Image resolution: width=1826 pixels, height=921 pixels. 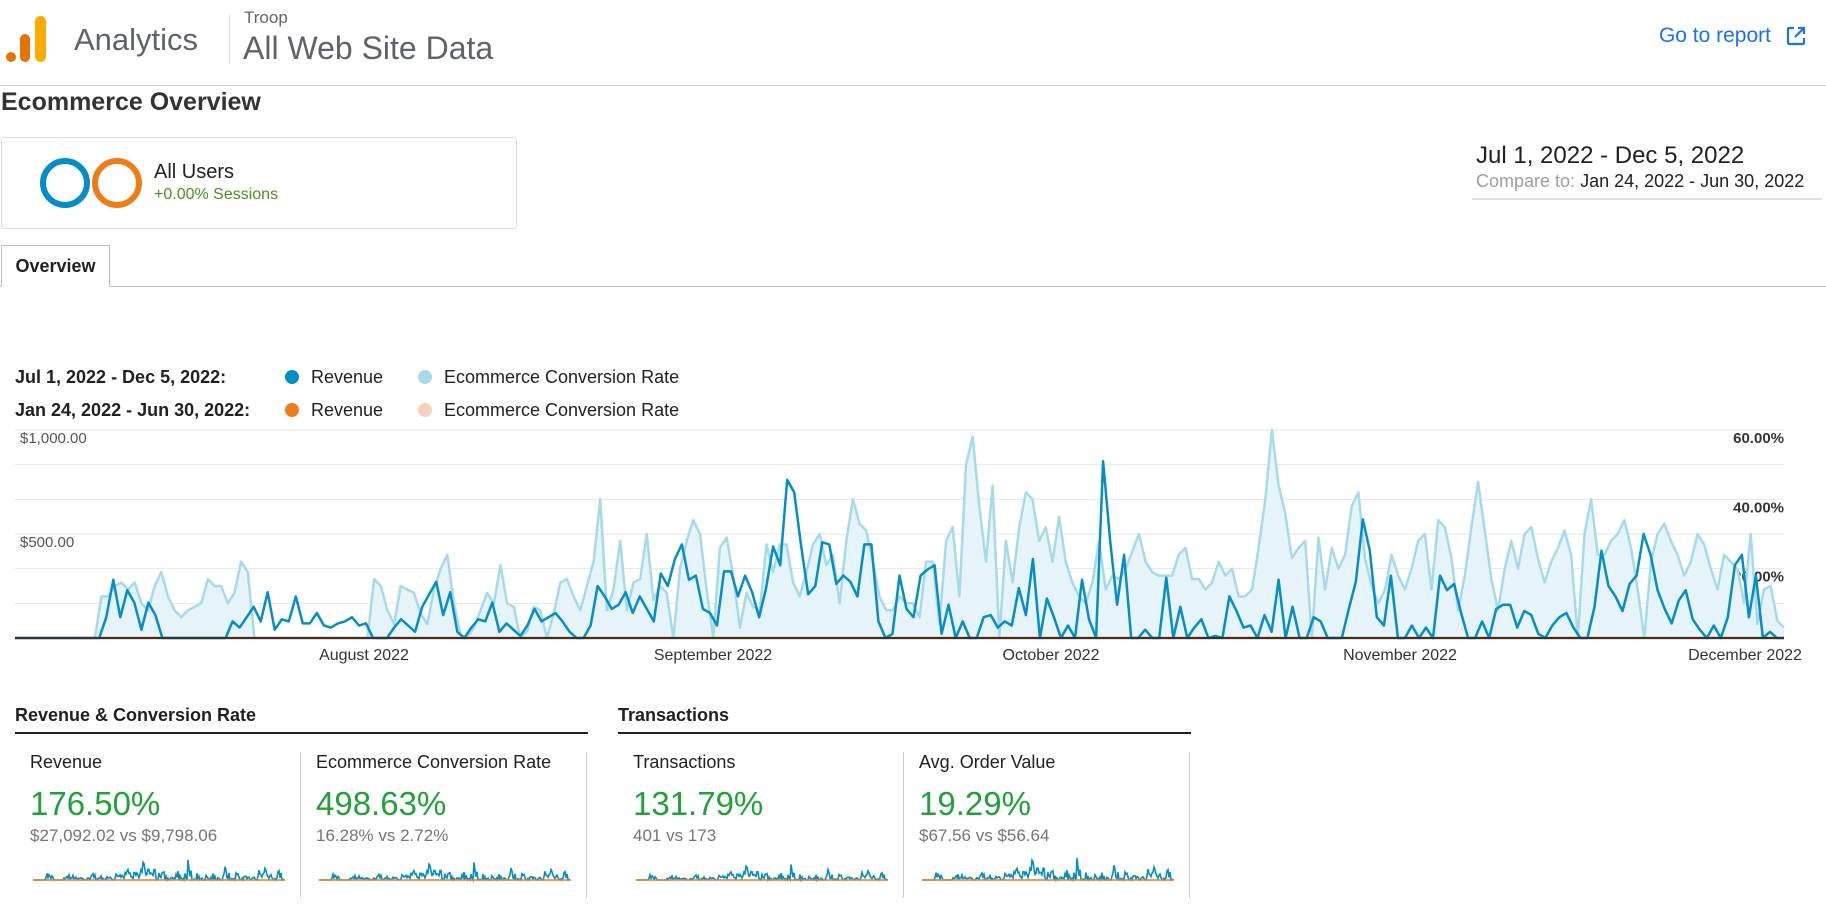 I want to click on segment-sessions-change: +0.00% Sessions, so click(x=216, y=194).